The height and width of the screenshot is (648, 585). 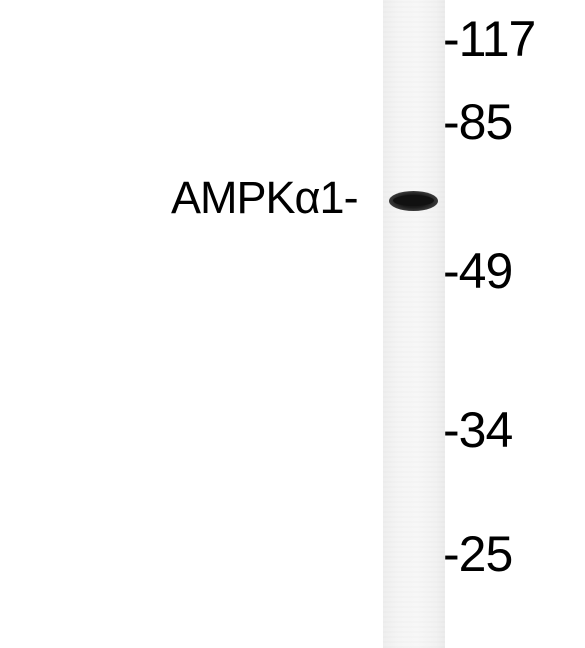 I want to click on protein-band-core, so click(x=413, y=200).